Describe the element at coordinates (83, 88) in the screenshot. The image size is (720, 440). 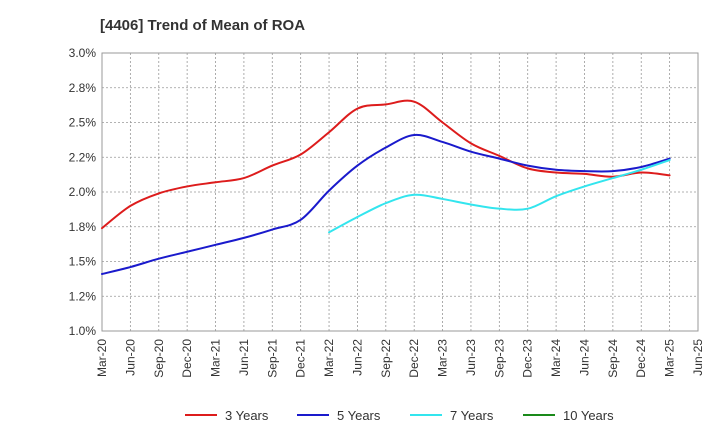
I see `y-tick-label: 2.8%` at that location.